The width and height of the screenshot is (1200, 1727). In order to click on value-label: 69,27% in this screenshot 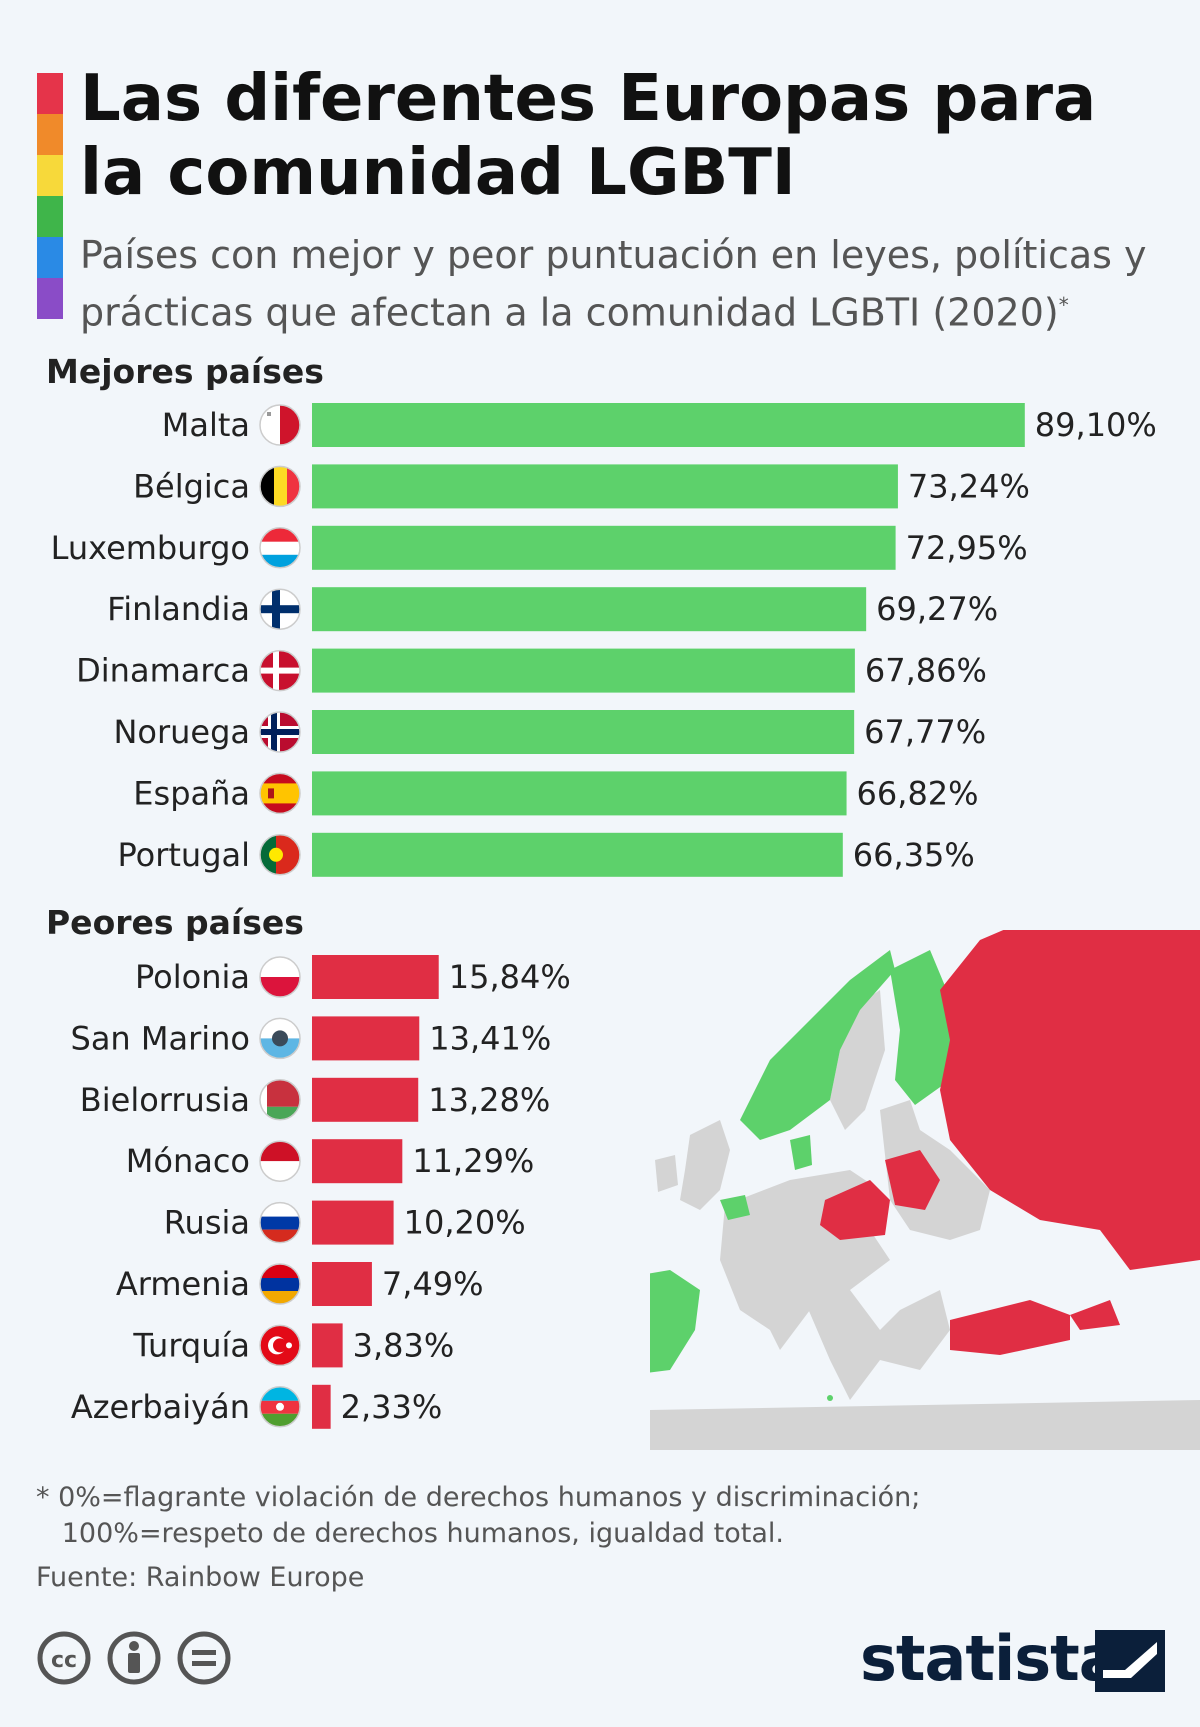, I will do `click(937, 609)`.